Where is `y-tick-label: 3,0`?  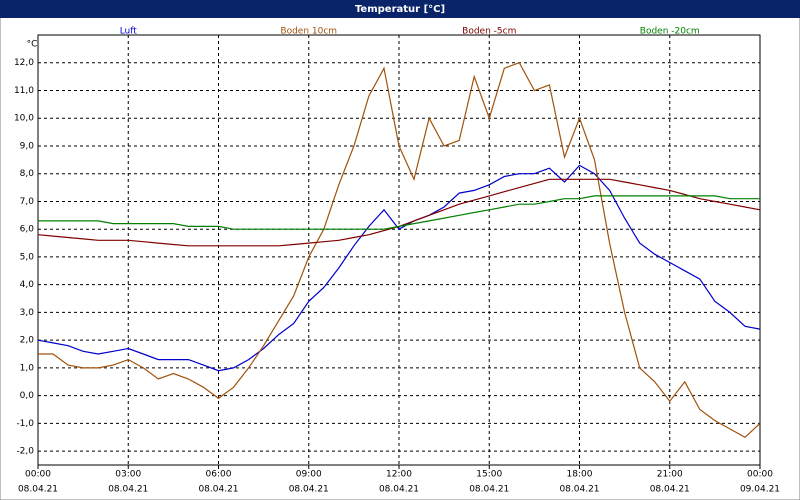 y-tick-label: 3,0 is located at coordinates (27, 313).